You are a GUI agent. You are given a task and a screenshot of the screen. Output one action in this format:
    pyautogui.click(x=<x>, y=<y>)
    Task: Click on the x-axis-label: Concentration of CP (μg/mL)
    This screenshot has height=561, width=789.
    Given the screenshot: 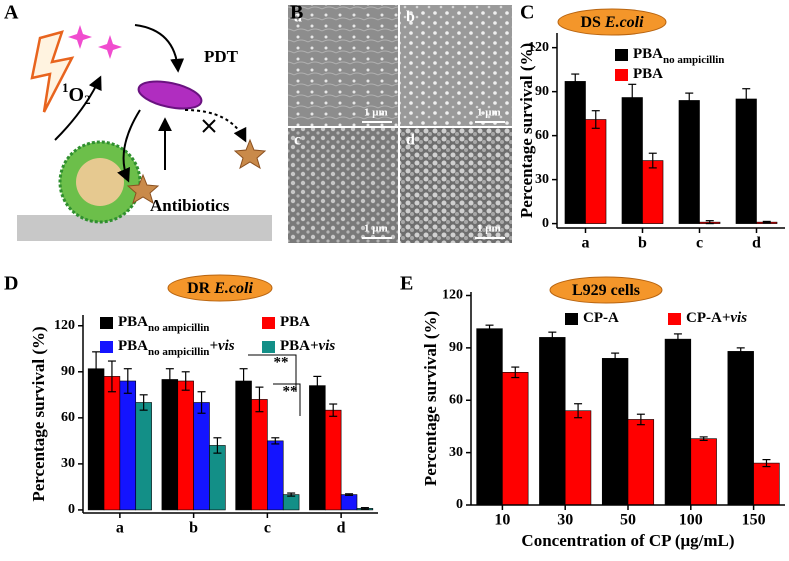 What is the action you would take?
    pyautogui.click(x=627, y=540)
    